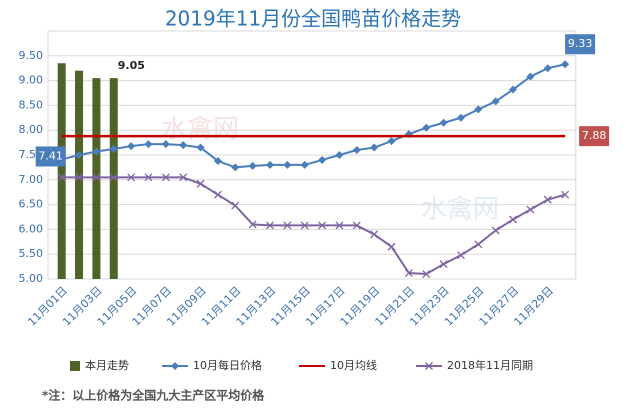 This screenshot has width=626, height=416. I want to click on y-tick-label: 5.00, so click(31, 278).